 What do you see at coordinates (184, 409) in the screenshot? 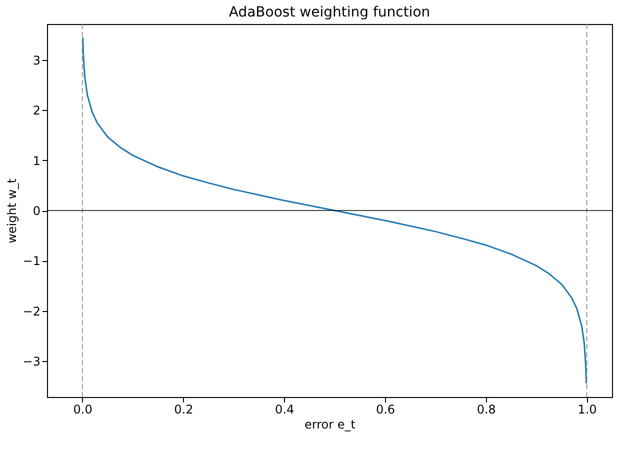
I see `x-tick-label: 0.2` at bounding box center [184, 409].